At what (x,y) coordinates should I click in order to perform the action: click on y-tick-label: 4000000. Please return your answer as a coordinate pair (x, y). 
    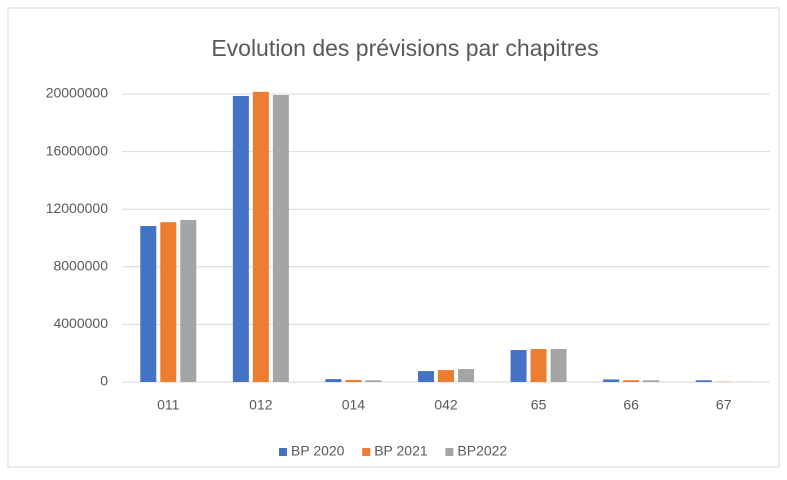
    Looking at the image, I should click on (80, 323).